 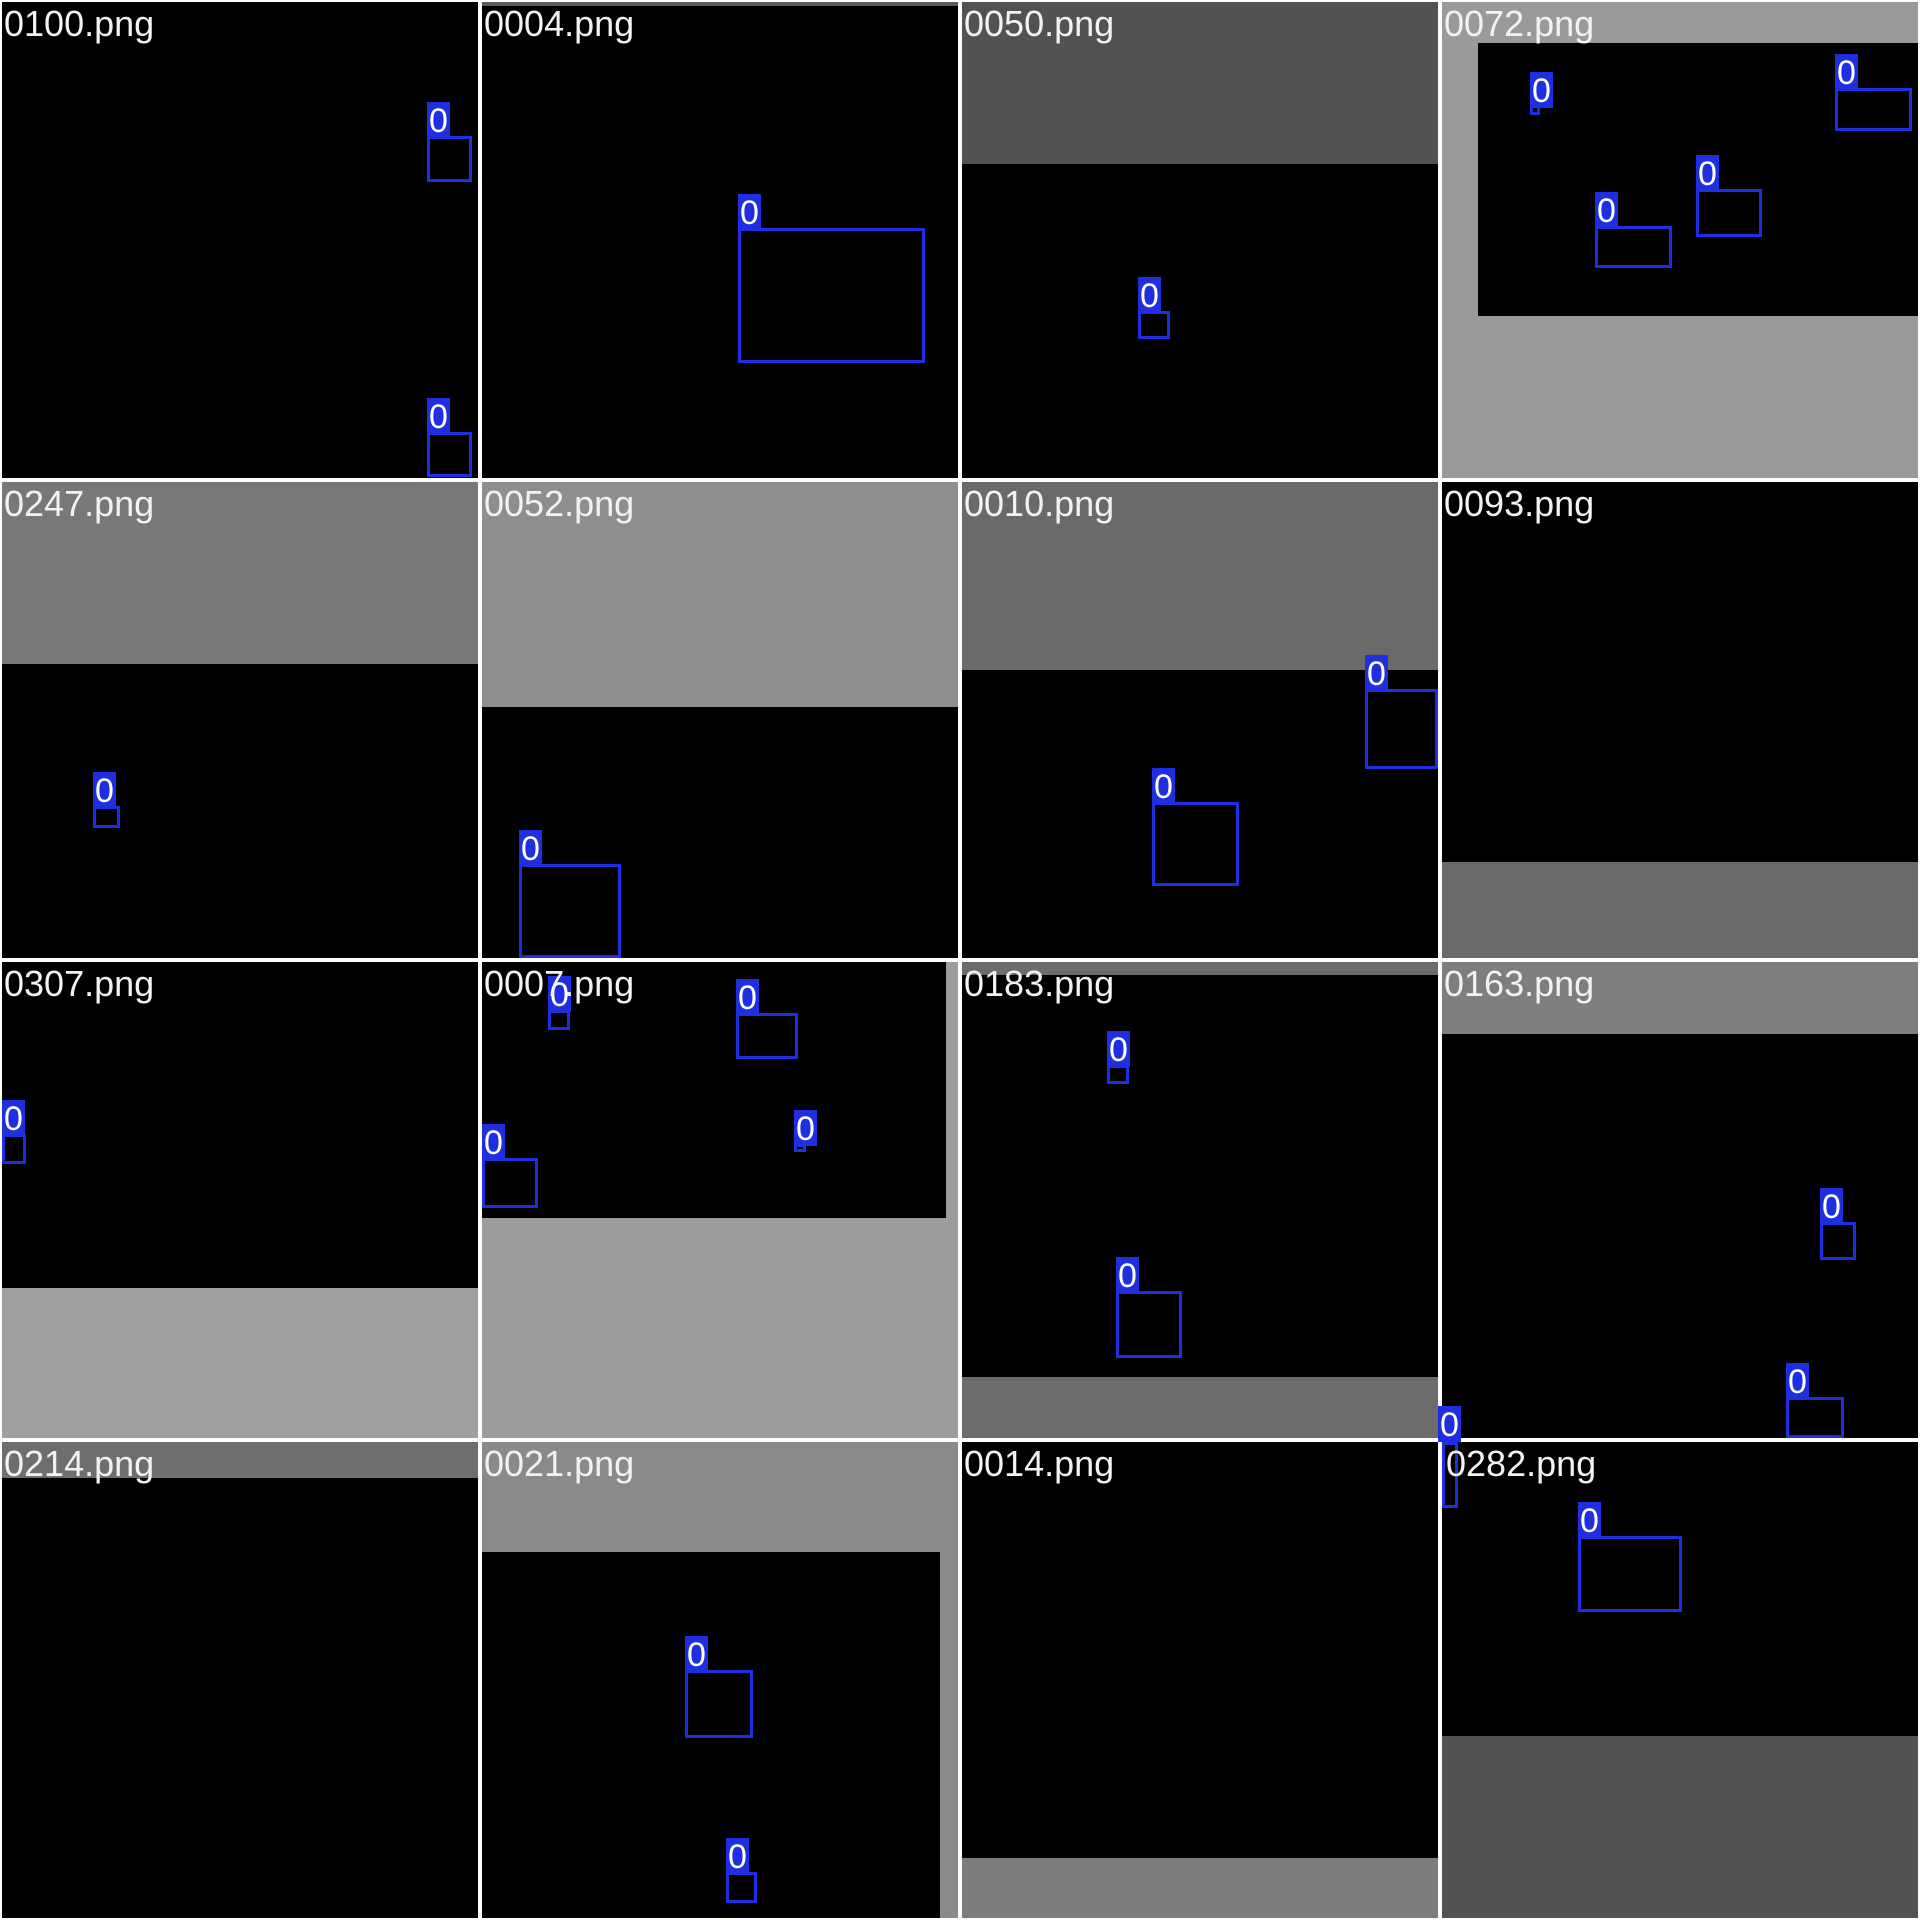 What do you see at coordinates (1200, 720) in the screenshot?
I see `image-tile: 0010.png 0 0` at bounding box center [1200, 720].